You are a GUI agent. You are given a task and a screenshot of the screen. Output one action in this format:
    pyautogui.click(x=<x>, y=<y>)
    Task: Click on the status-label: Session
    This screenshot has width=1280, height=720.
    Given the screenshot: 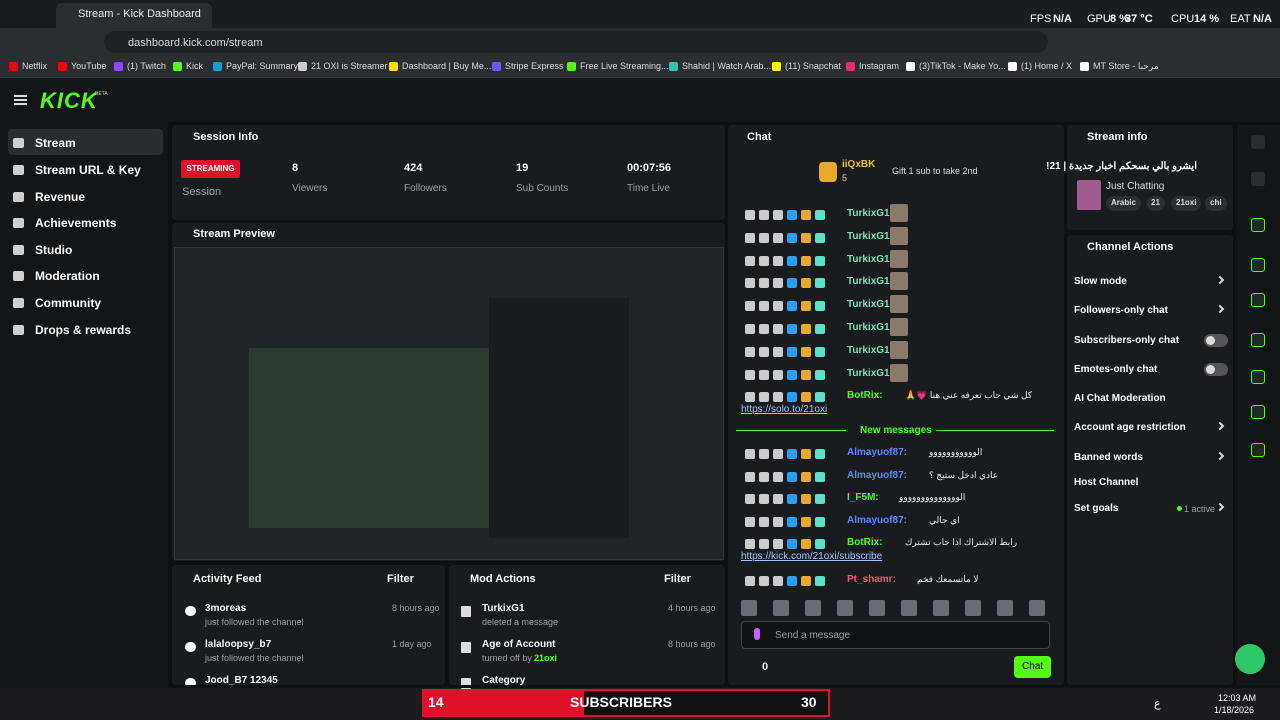 What is the action you would take?
    pyautogui.click(x=202, y=192)
    